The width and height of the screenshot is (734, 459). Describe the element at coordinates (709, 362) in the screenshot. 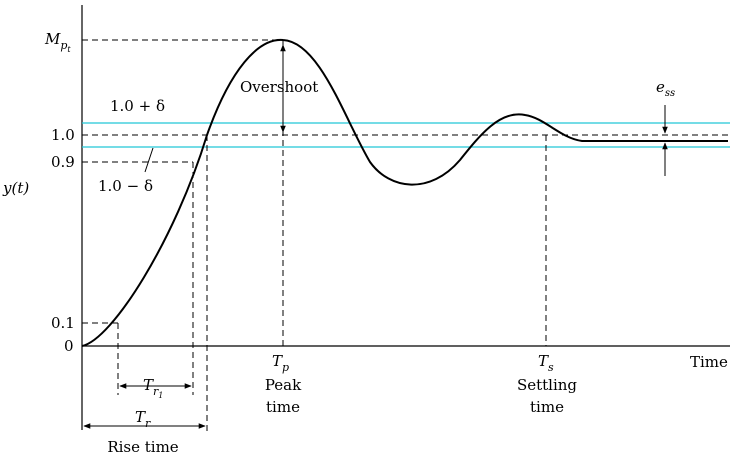

I see `x-axis-label: Time` at that location.